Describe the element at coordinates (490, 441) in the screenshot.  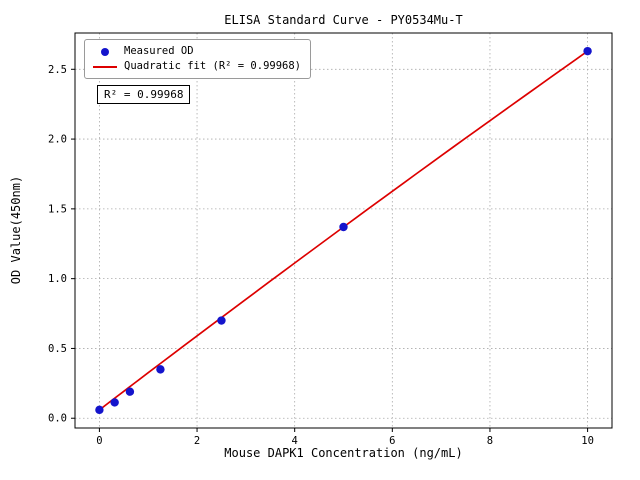
I see `x-tick-label: 8` at that location.